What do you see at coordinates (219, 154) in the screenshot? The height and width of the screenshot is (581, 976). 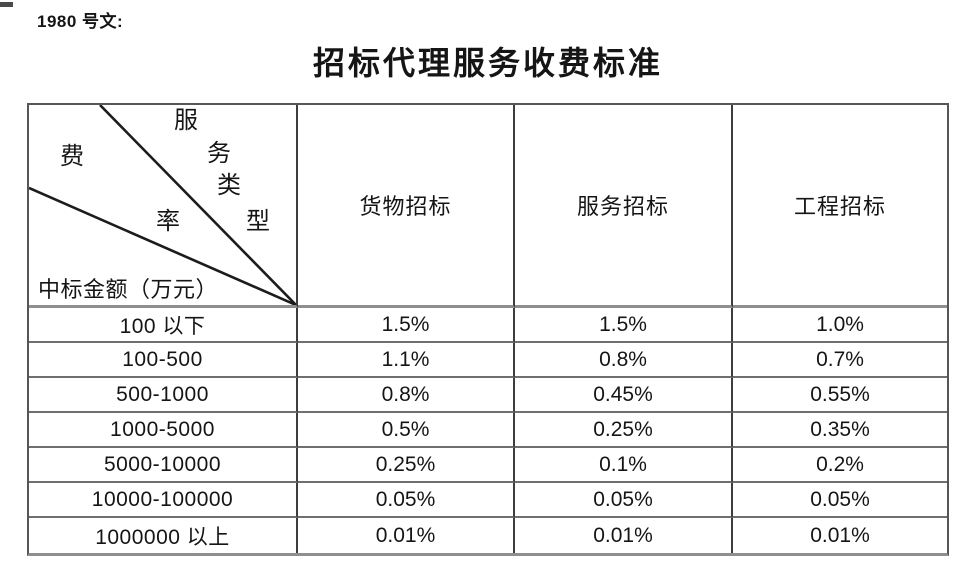 I see `corner-label-service-type-char: 务` at bounding box center [219, 154].